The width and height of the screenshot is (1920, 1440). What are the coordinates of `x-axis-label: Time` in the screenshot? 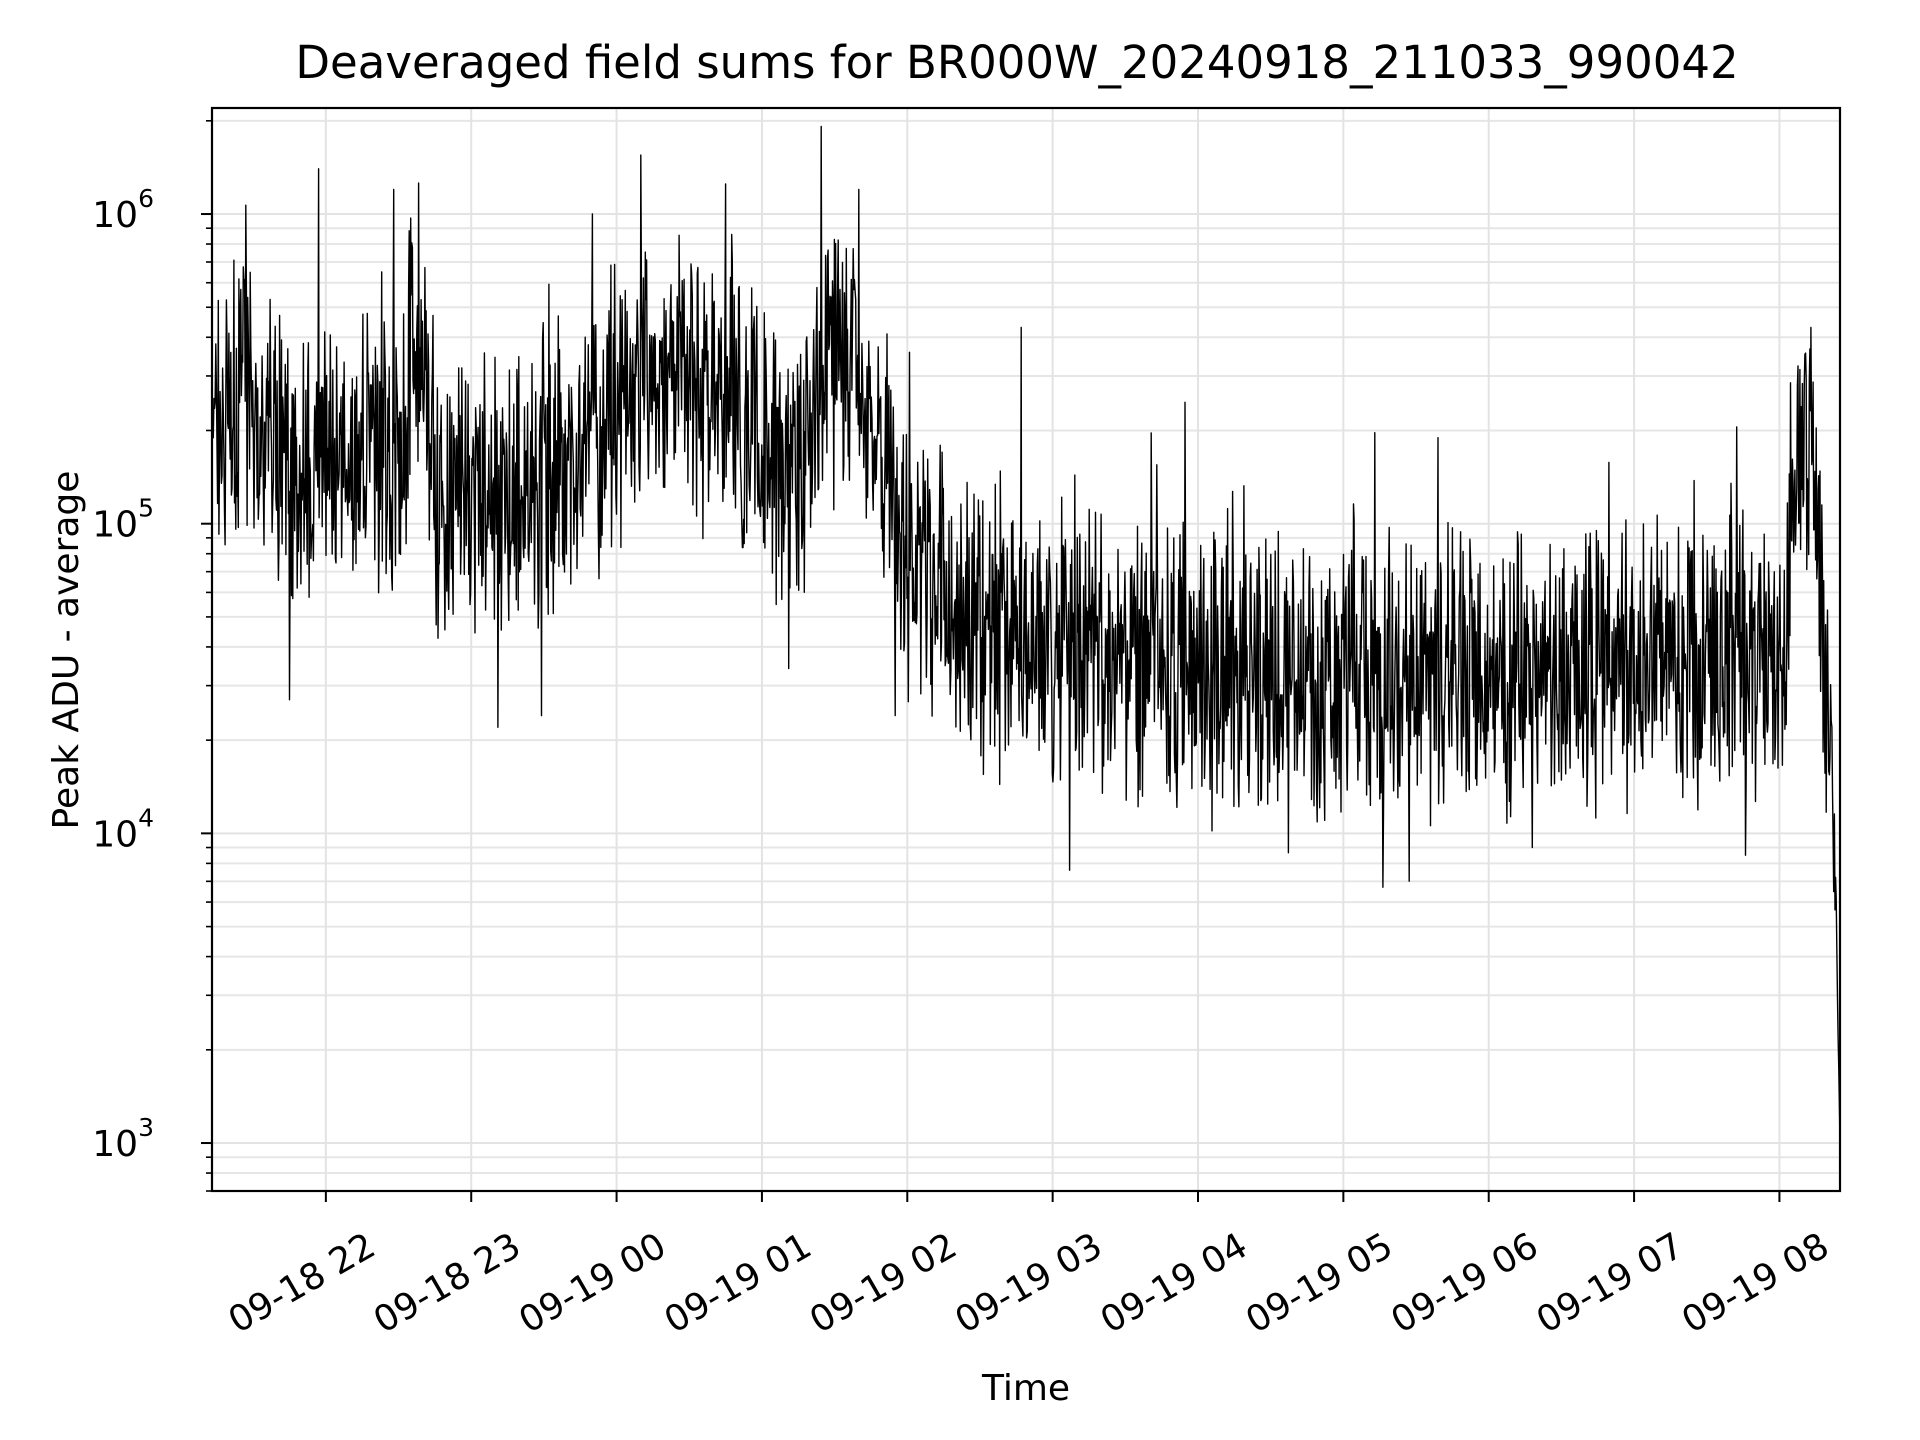 It's located at (1025, 1388).